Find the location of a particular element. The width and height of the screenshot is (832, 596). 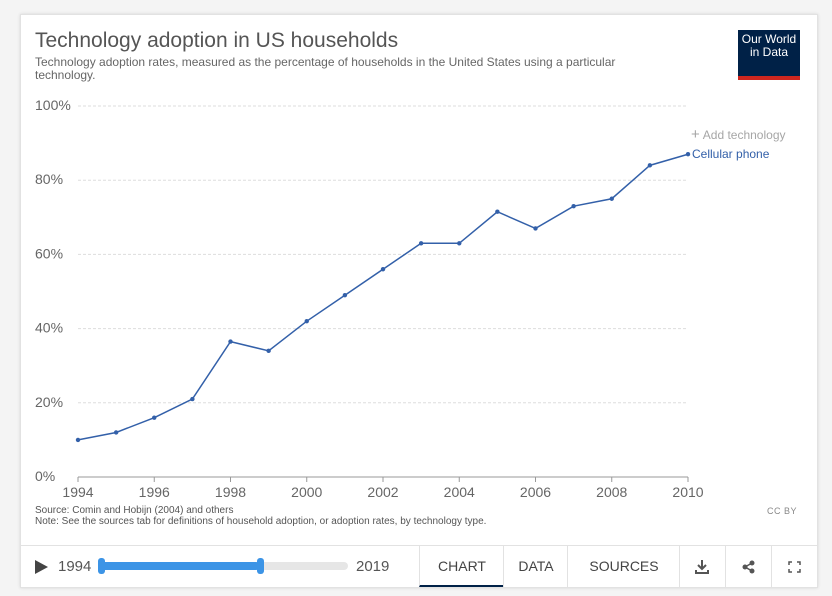

fullscreen-icon is located at coordinates (794, 567).